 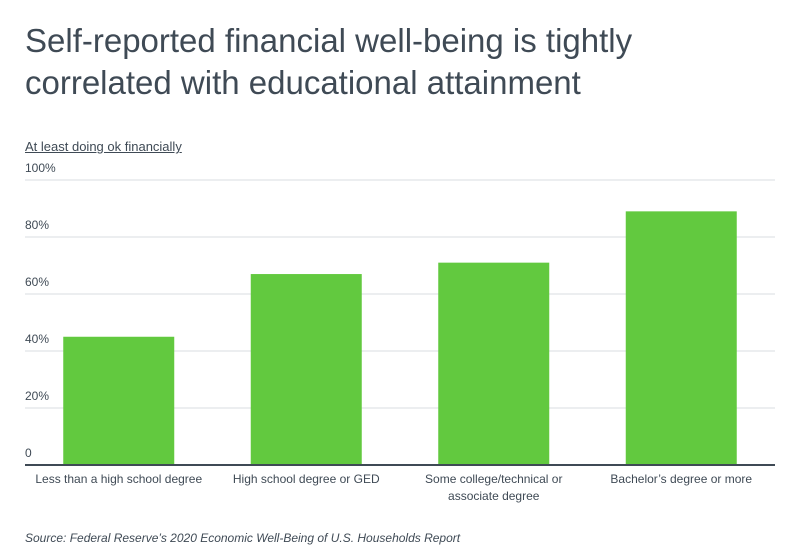 What do you see at coordinates (37, 339) in the screenshot?
I see `y-tick-label: 40%` at bounding box center [37, 339].